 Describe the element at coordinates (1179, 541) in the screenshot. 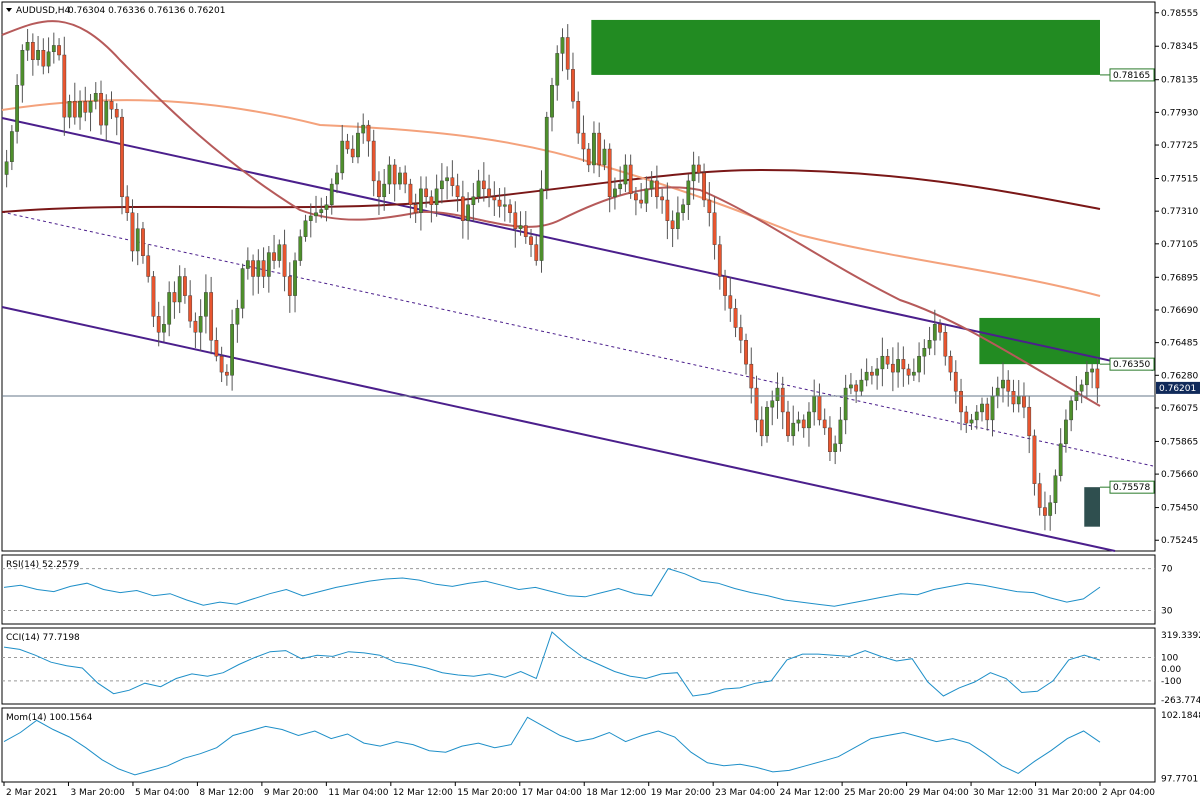

I see `price-tick-label: 0.75245` at that location.